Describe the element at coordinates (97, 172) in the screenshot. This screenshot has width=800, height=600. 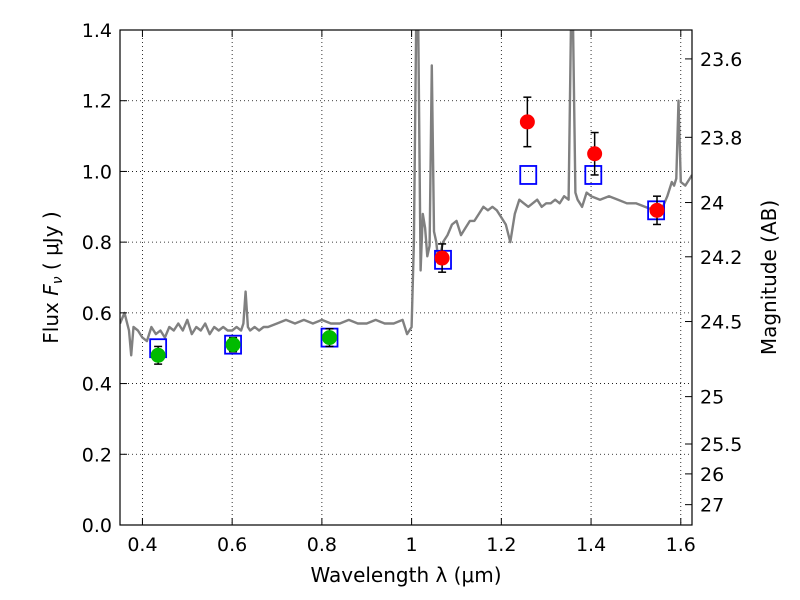
I see `y-tick-label: 1.0` at that location.